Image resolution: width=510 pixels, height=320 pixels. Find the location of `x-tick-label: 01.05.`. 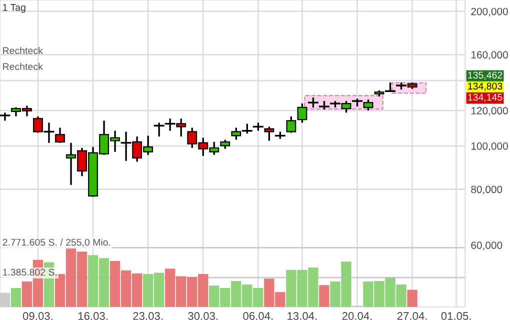

x-tick-label: 01.05. is located at coordinates (456, 316).